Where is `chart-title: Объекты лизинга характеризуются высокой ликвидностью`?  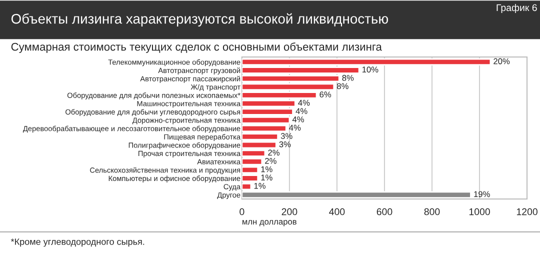 chart-title: Объекты лизинга характеризуются высокой ликвидностью is located at coordinates (199, 19).